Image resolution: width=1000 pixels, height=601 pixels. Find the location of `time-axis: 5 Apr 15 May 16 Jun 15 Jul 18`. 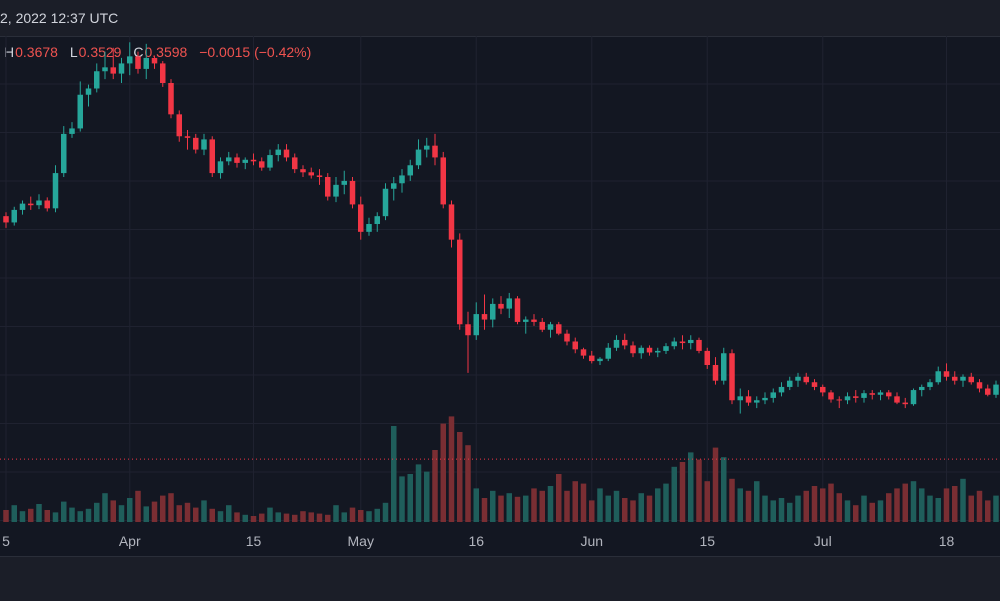

time-axis: 5 Apr 15 May 16 Jun 15 Jul 18 is located at coordinates (478, 541).